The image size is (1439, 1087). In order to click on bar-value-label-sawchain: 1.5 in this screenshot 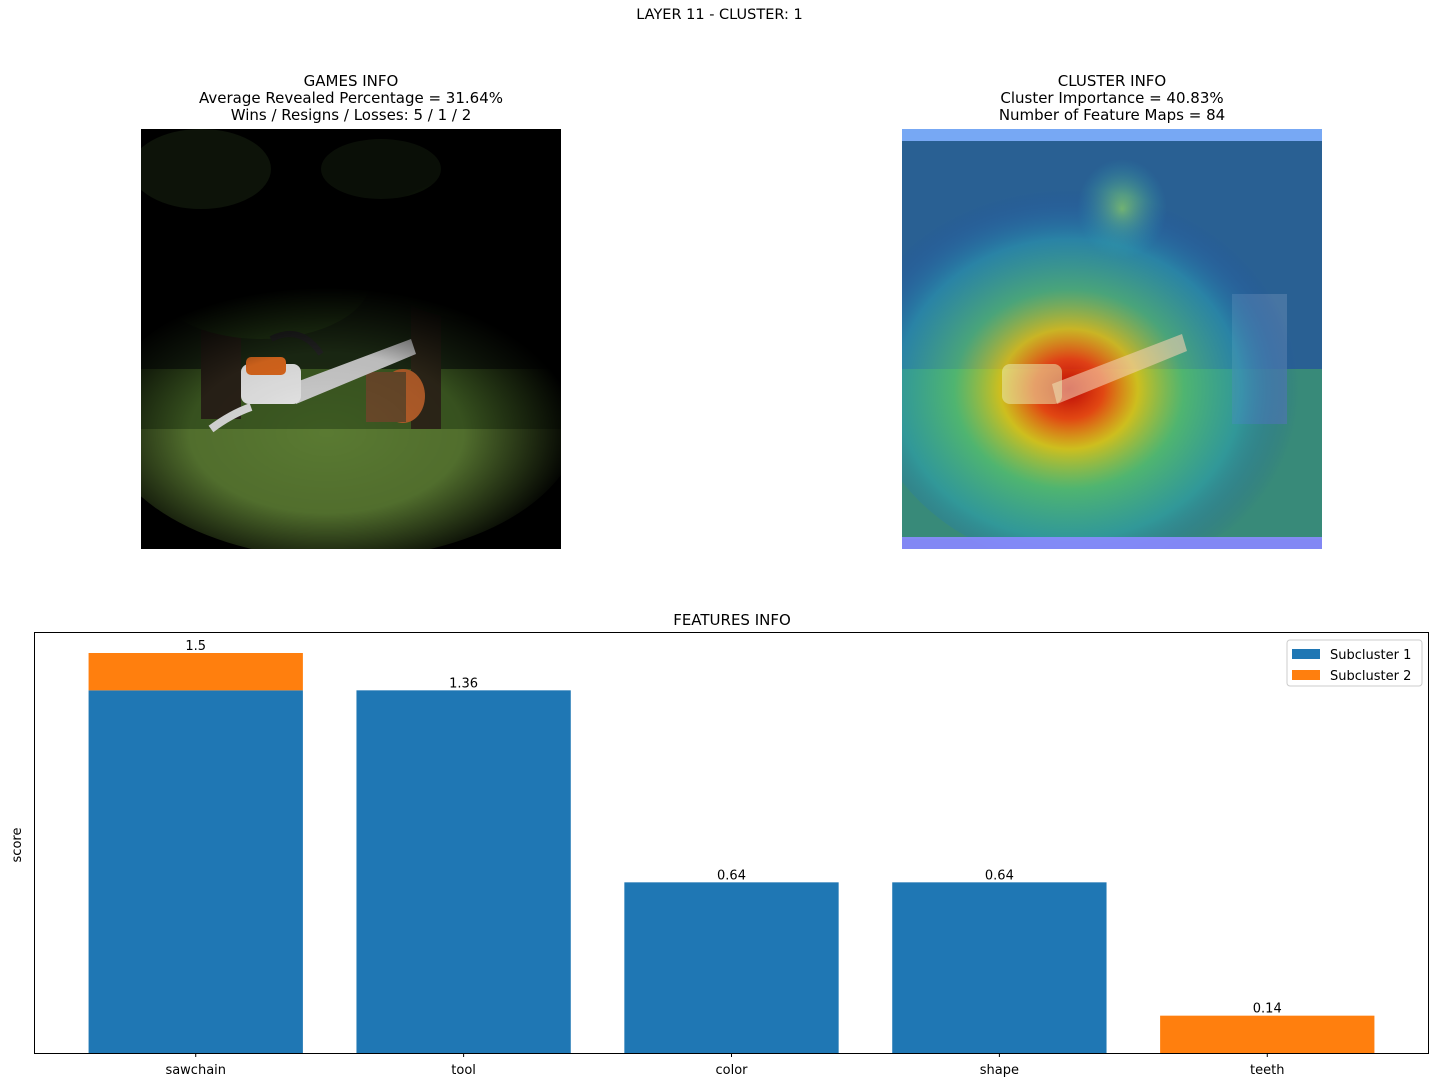, I will do `click(195, 646)`.